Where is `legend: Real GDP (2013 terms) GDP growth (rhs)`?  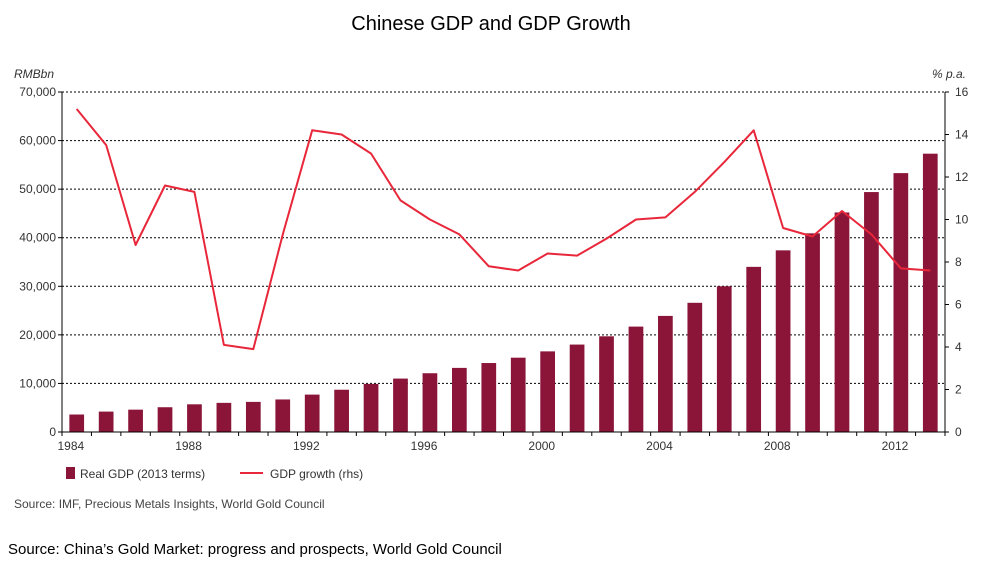 legend: Real GDP (2013 terms) GDP growth (rhs) is located at coordinates (214, 474).